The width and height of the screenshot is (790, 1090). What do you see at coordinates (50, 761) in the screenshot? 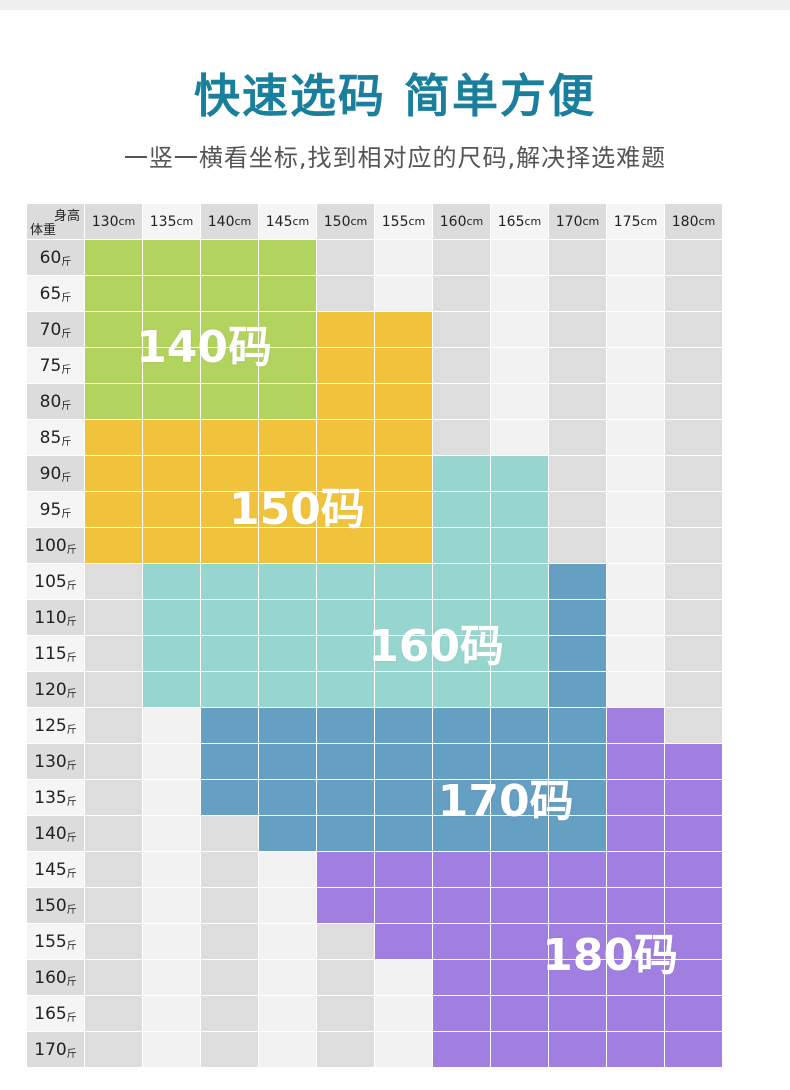
I see `weight-value: 130` at bounding box center [50, 761].